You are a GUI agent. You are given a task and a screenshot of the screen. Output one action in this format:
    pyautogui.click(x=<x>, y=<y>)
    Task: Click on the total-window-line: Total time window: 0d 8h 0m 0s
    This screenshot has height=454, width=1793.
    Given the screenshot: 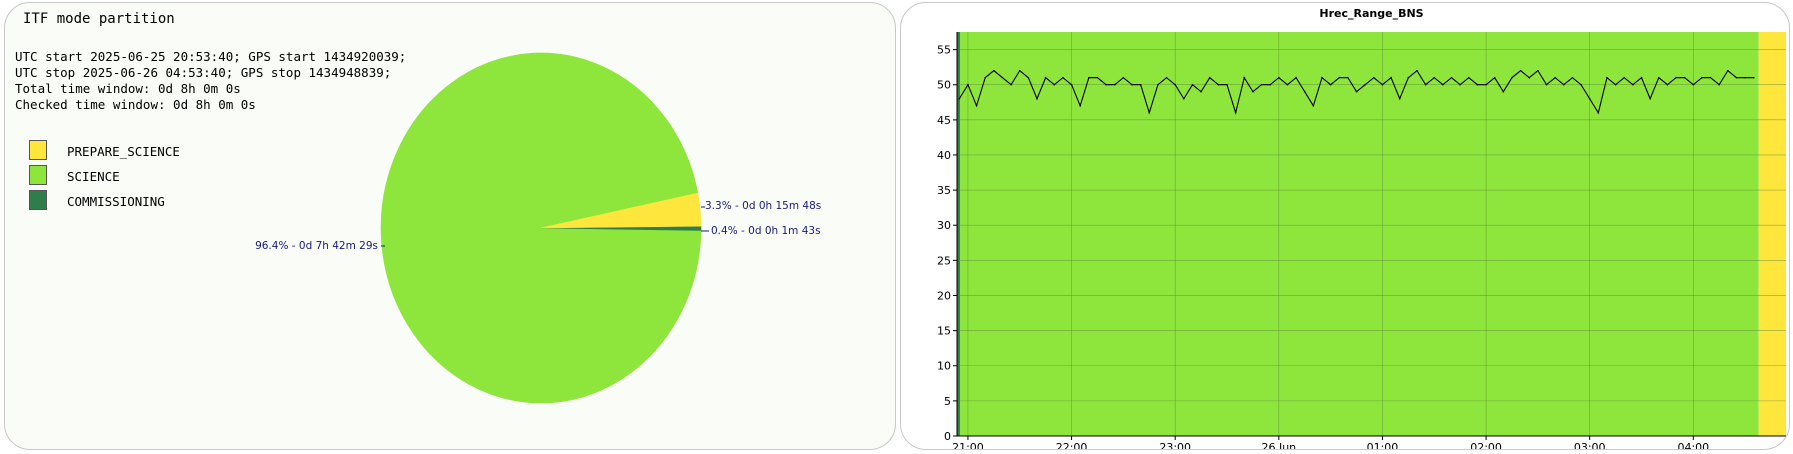 What is the action you would take?
    pyautogui.click(x=128, y=88)
    